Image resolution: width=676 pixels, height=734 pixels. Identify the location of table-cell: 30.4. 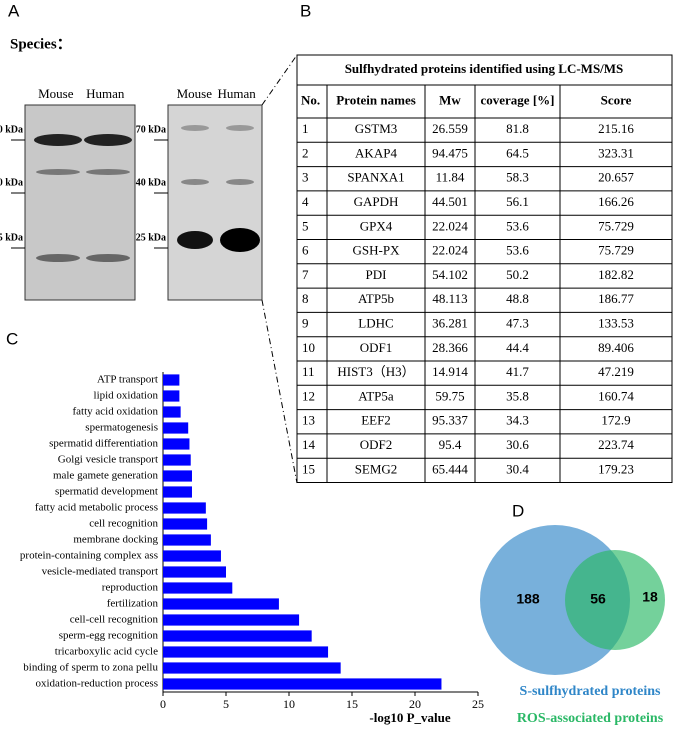
(517, 468).